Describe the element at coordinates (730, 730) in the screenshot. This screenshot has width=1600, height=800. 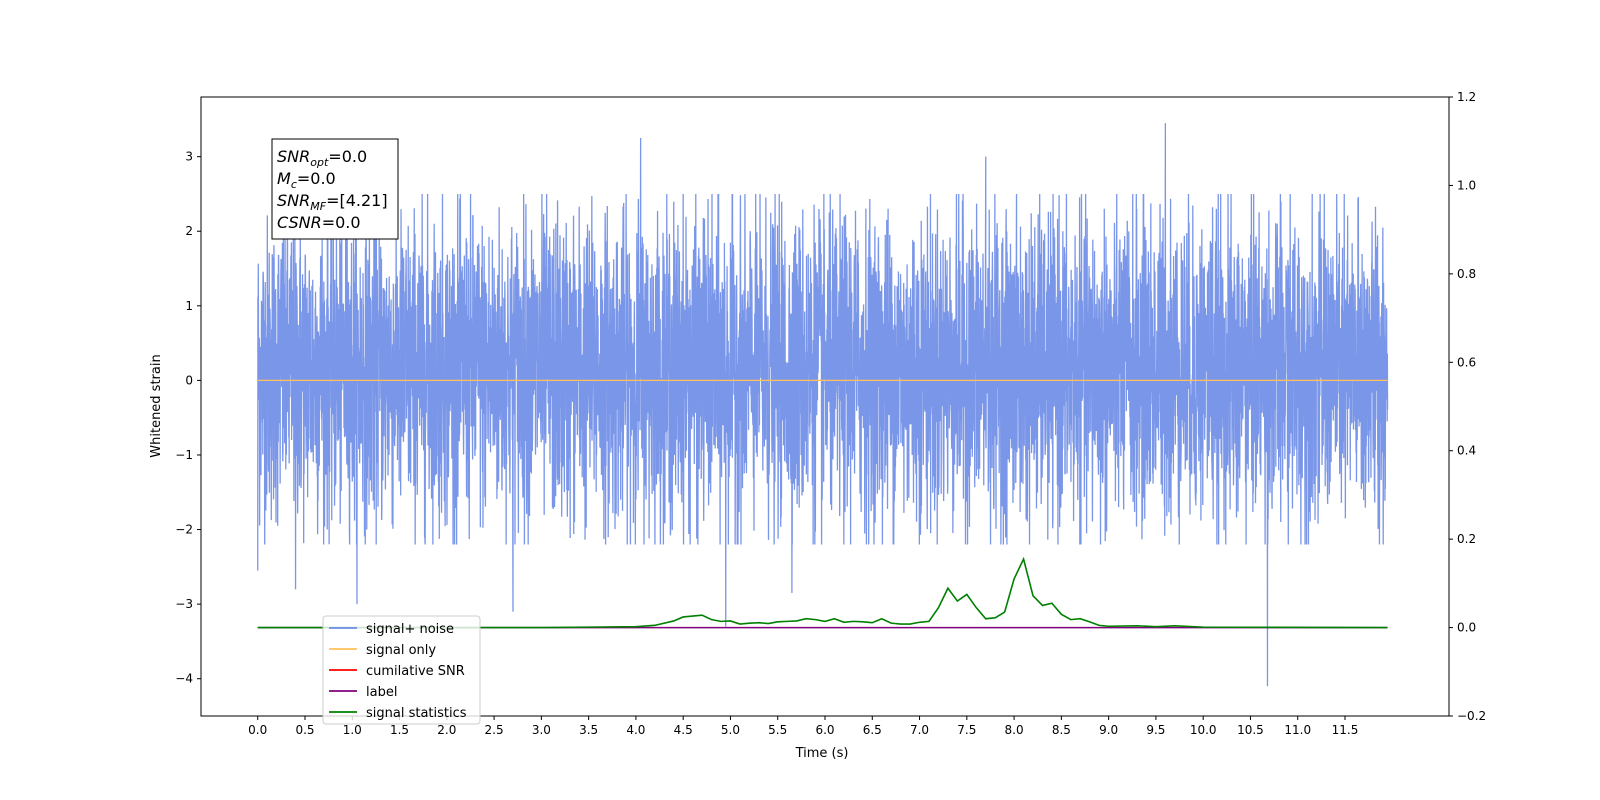
I see `x-tick-label: 5.0` at that location.